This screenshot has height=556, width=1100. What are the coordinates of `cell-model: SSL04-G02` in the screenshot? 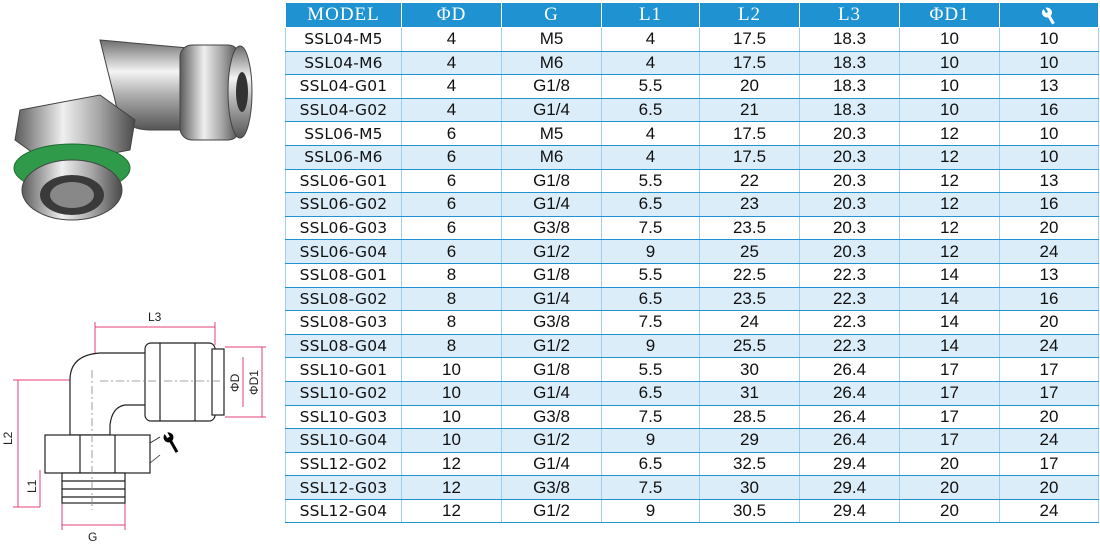 It's located at (343, 110).